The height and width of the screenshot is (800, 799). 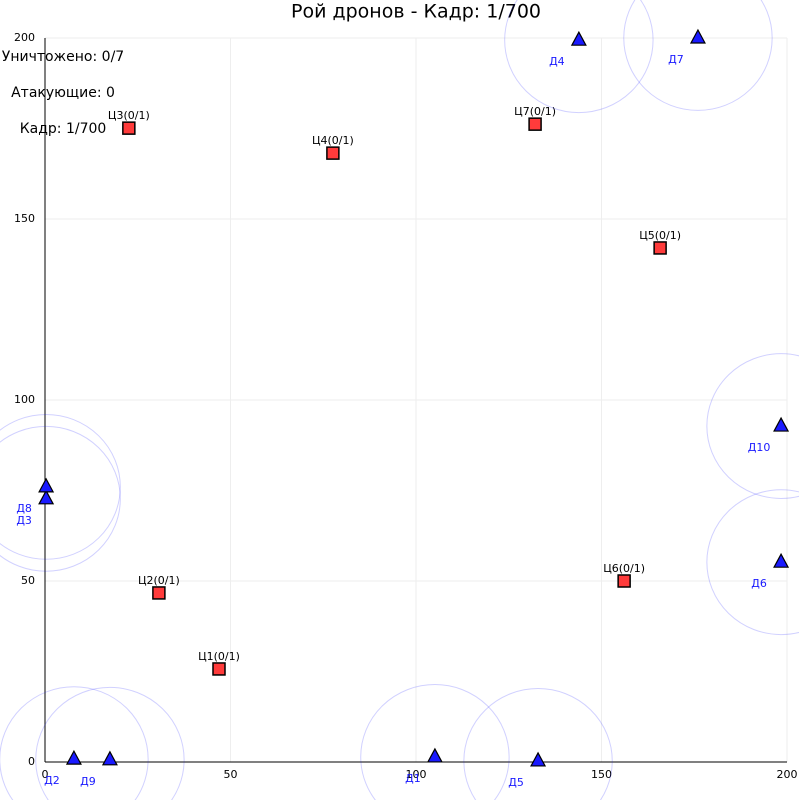 I want to click on target-label: Ц6(0/1), so click(x=624, y=568).